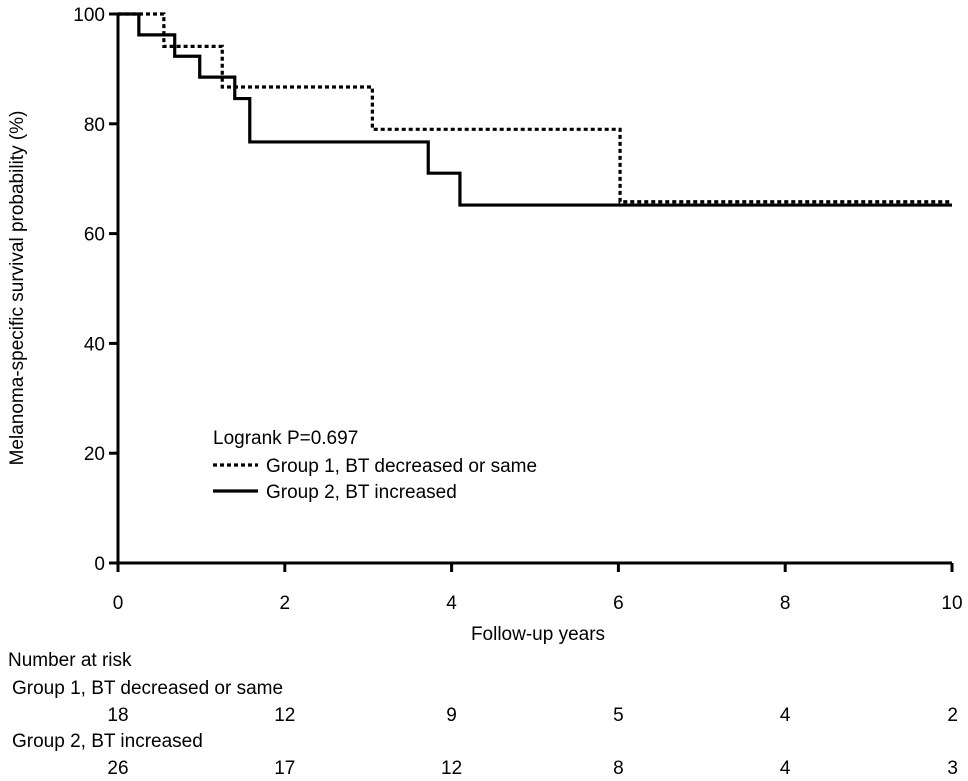 This screenshot has width=968, height=781. What do you see at coordinates (284, 768) in the screenshot?
I see `risk-count-group2-t2: 17` at bounding box center [284, 768].